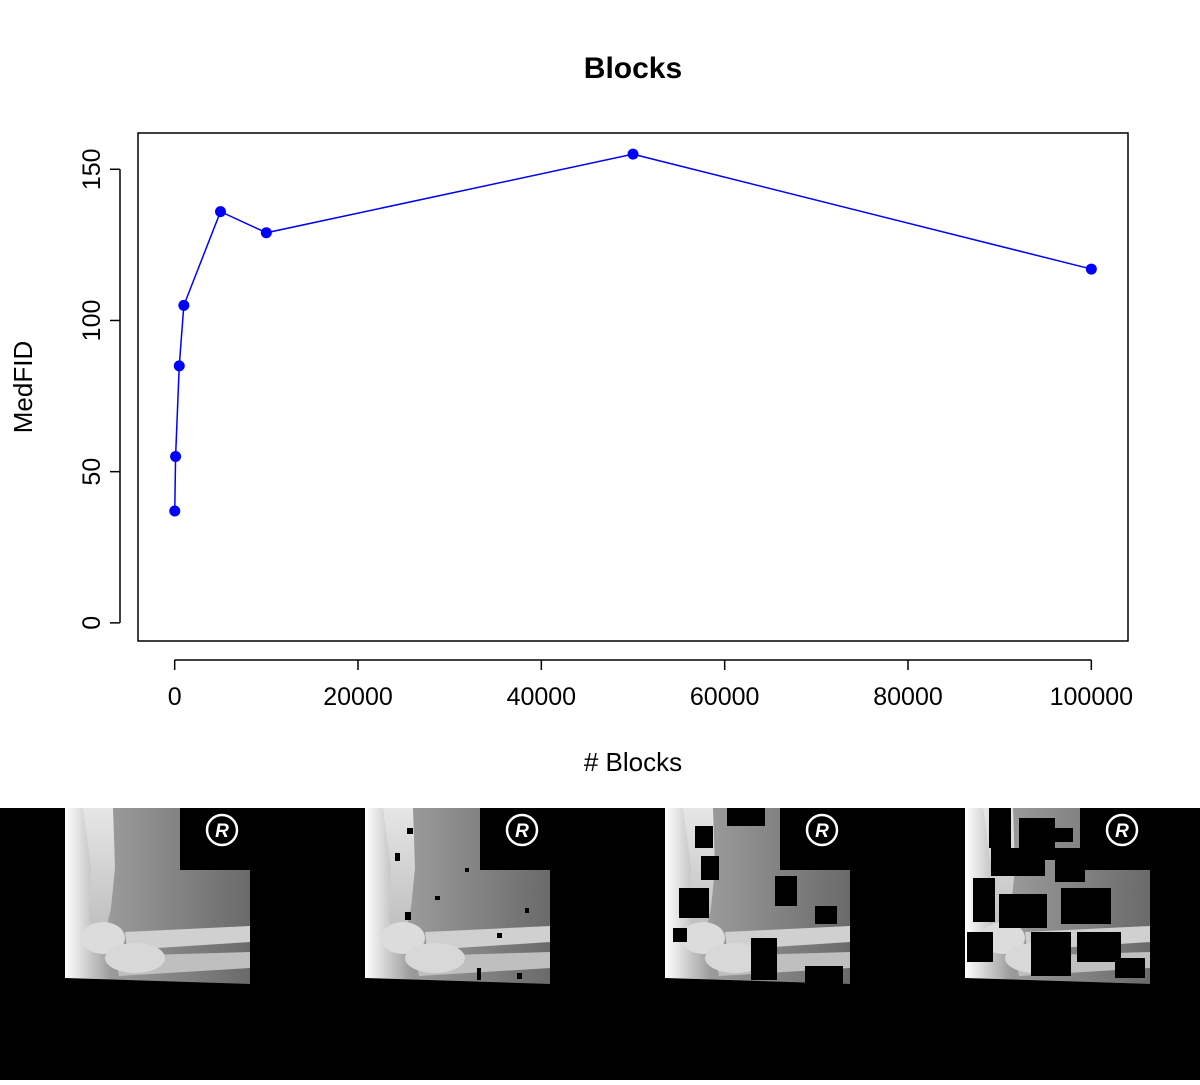  What do you see at coordinates (23, 387) in the screenshot?
I see `y-axis-label: MedFID` at bounding box center [23, 387].